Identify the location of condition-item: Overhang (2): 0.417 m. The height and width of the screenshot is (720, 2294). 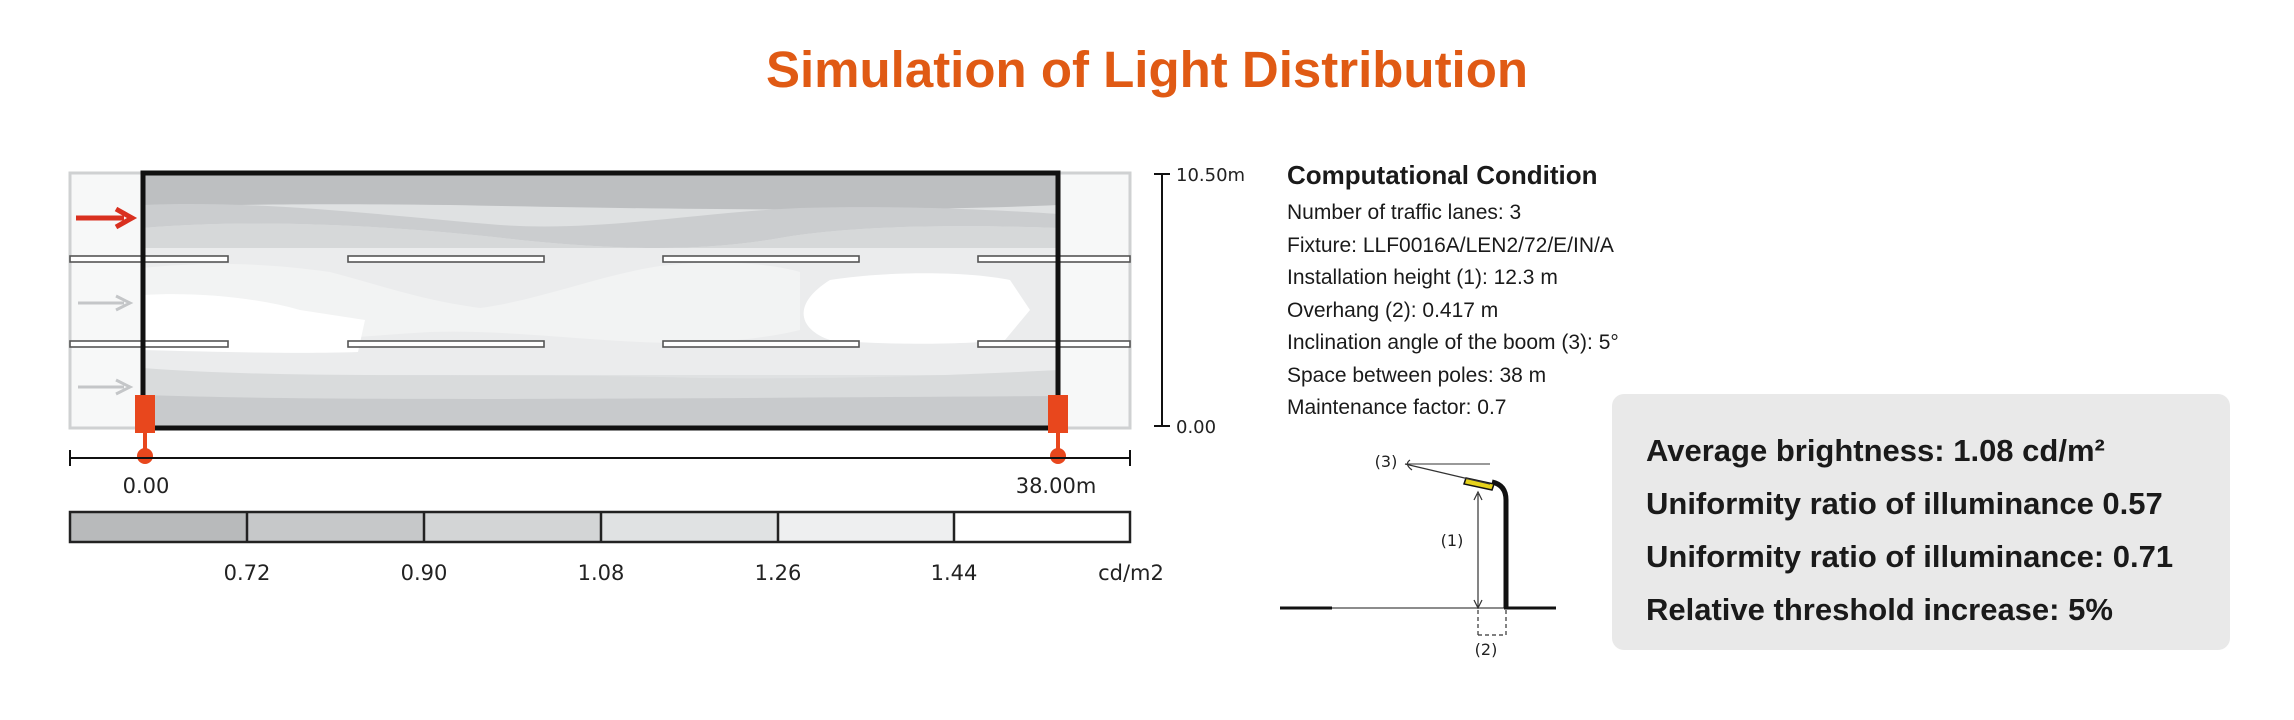
(1393, 310).